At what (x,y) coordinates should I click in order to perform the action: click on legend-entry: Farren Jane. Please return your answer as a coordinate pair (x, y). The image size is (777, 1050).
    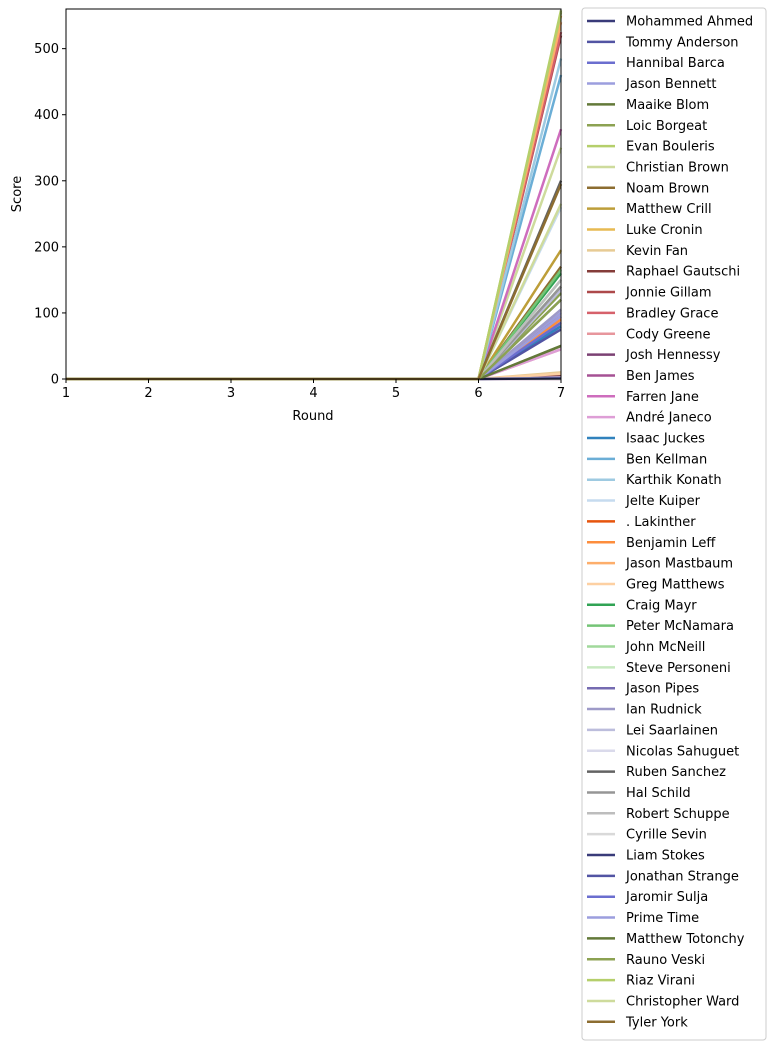
    Looking at the image, I should click on (643, 397).